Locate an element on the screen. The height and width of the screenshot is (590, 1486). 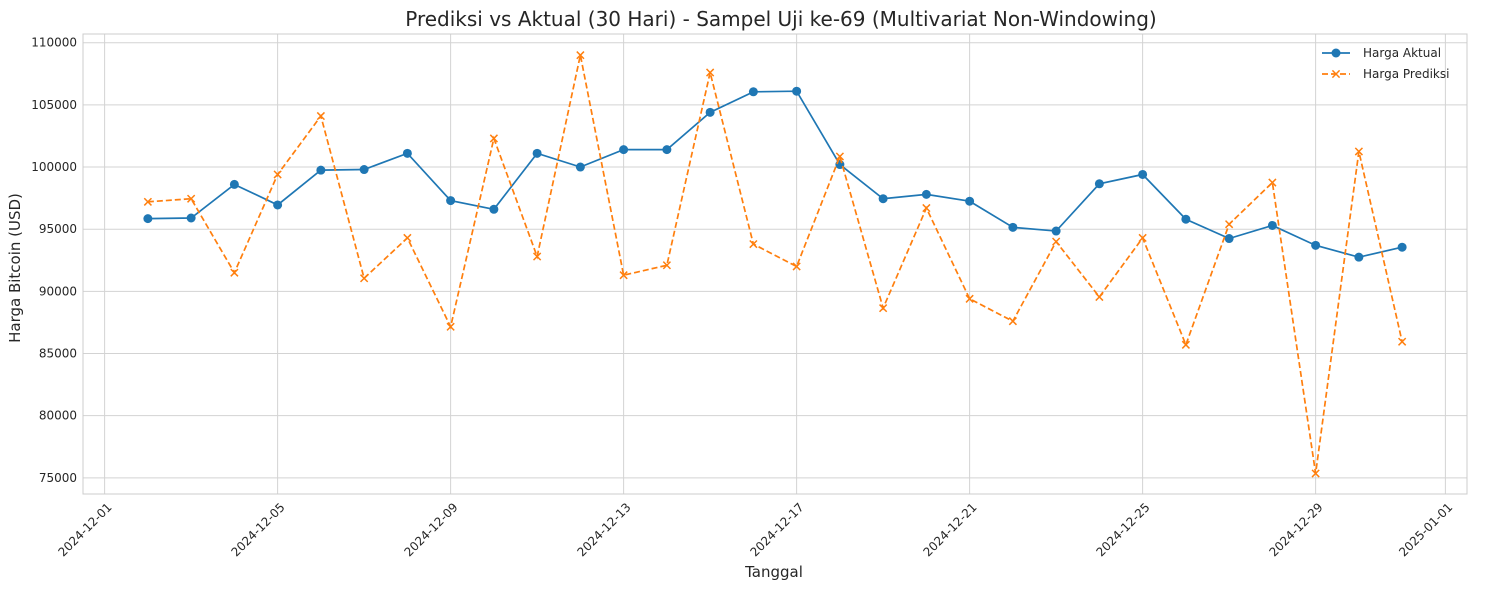
y-tick-label: 95000 is located at coordinates (58, 229).